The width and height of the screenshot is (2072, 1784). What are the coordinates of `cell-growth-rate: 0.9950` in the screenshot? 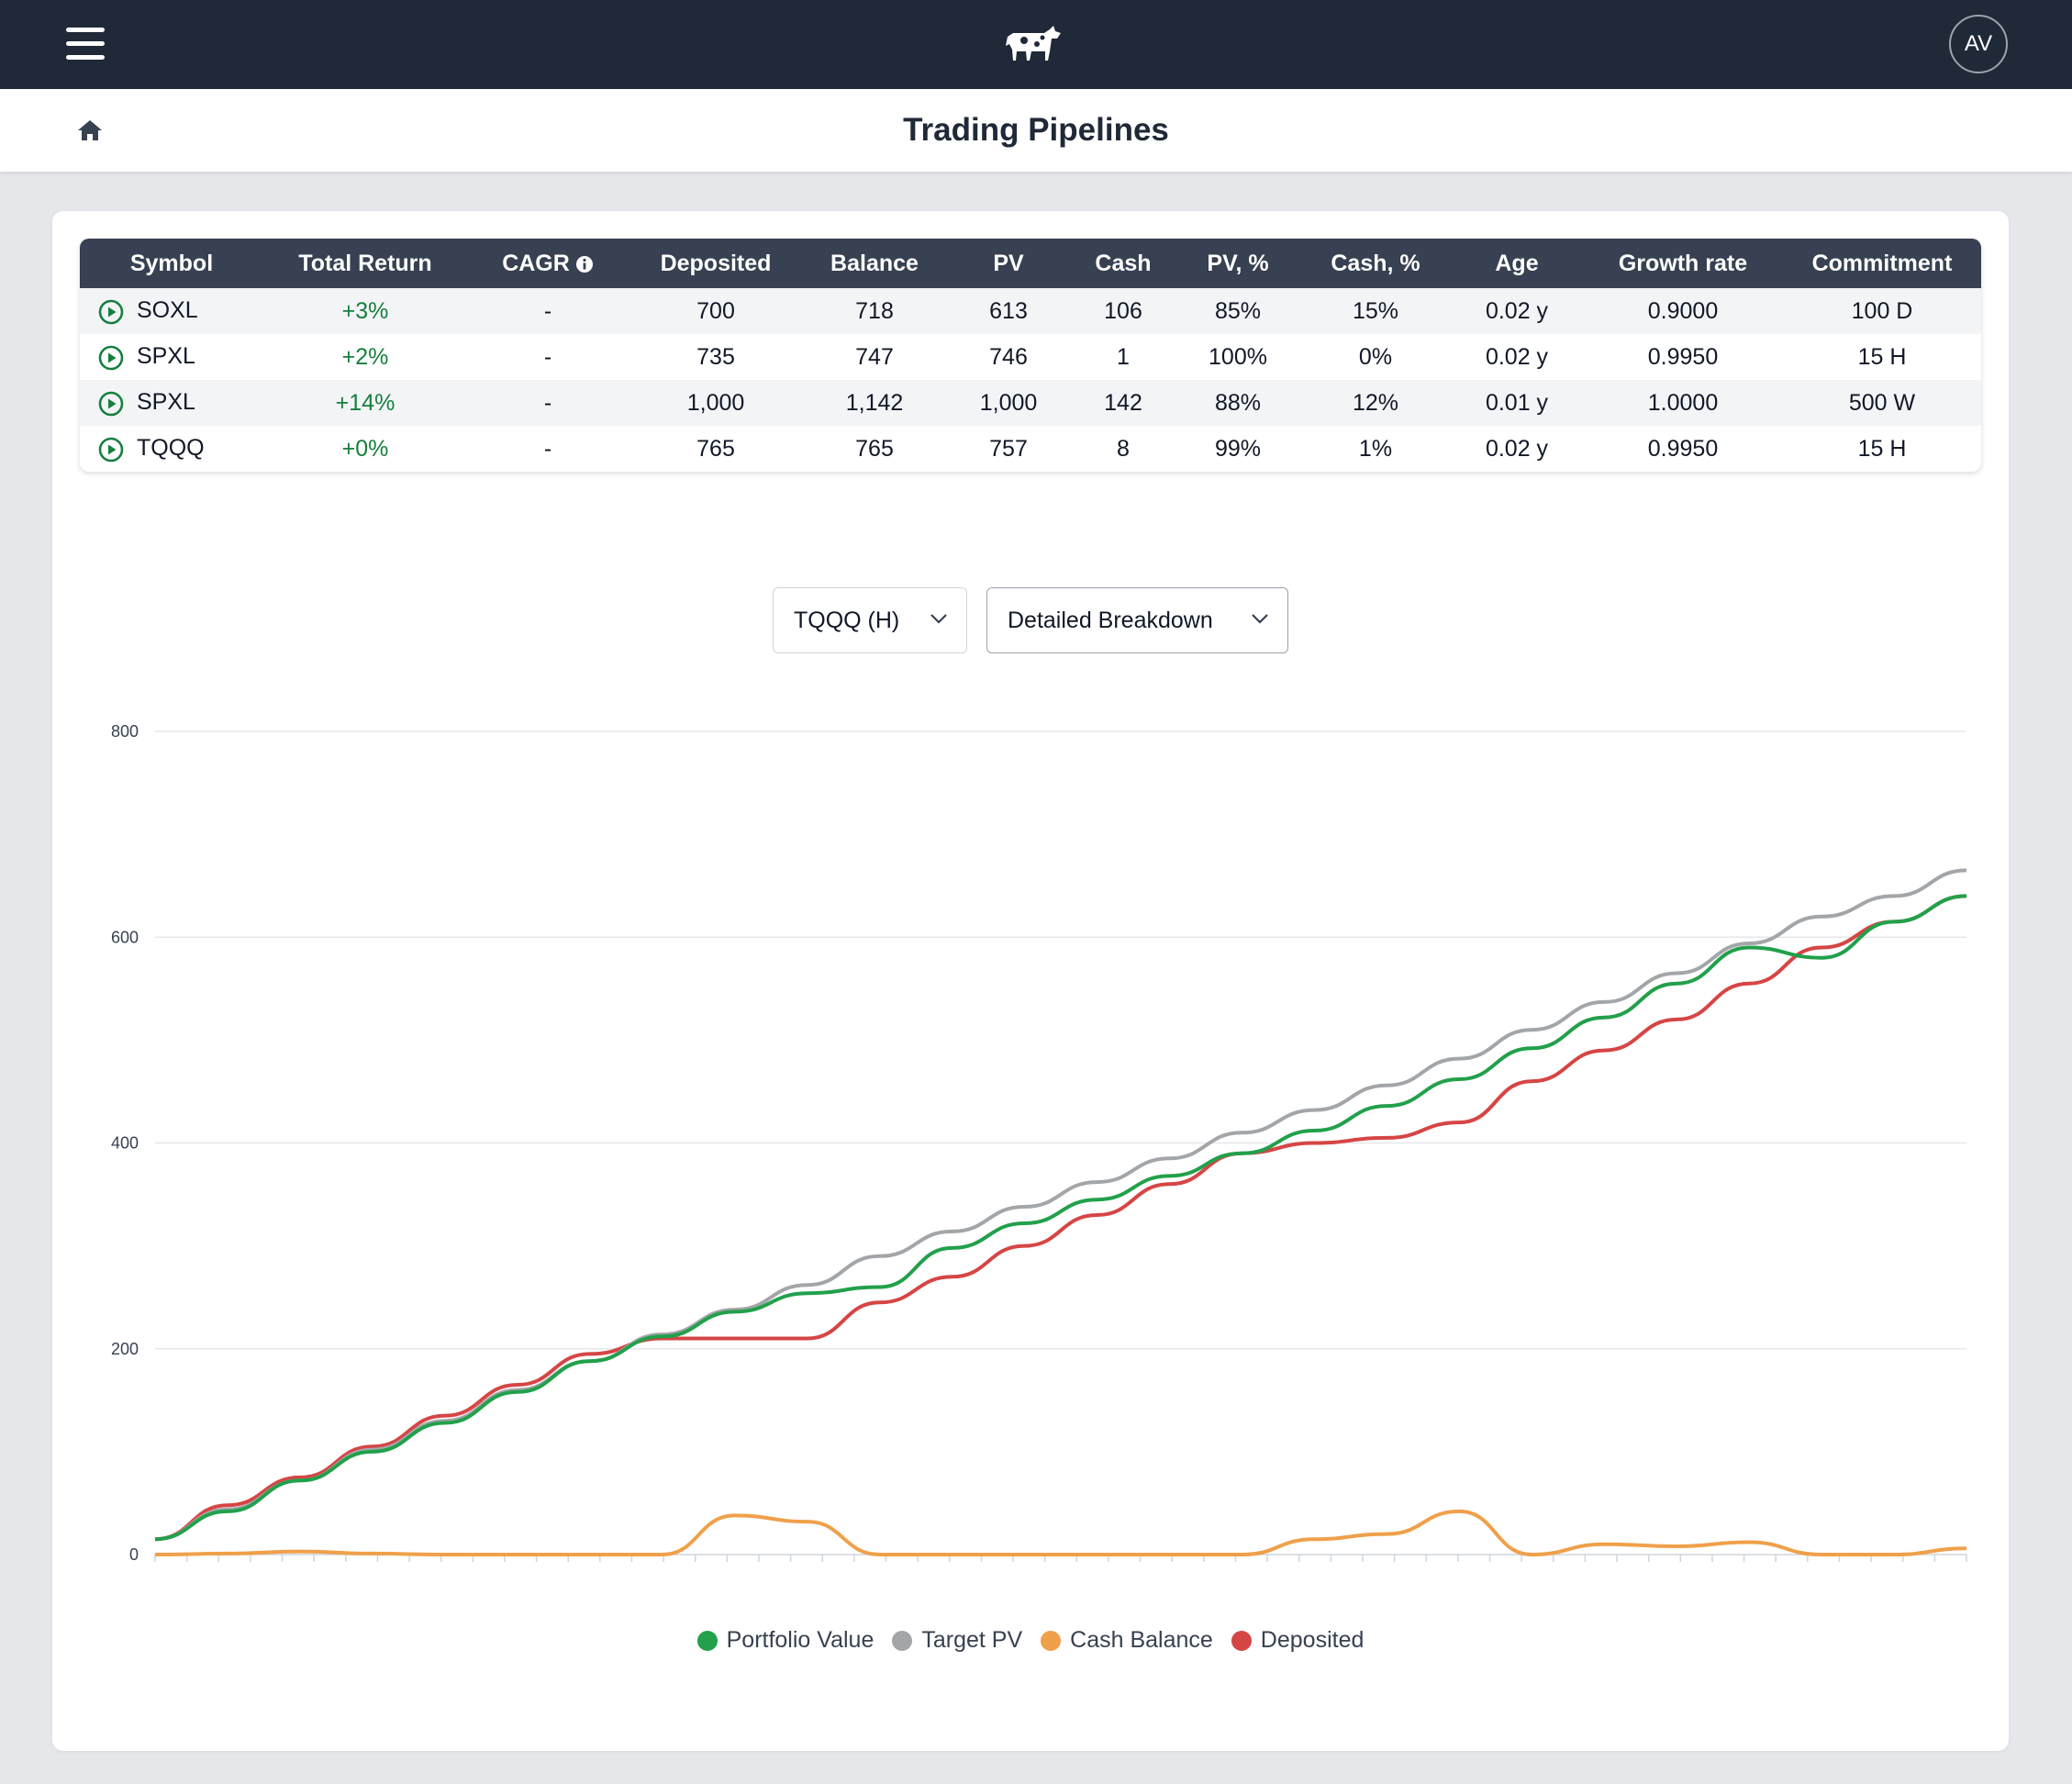 It's located at (1683, 357).